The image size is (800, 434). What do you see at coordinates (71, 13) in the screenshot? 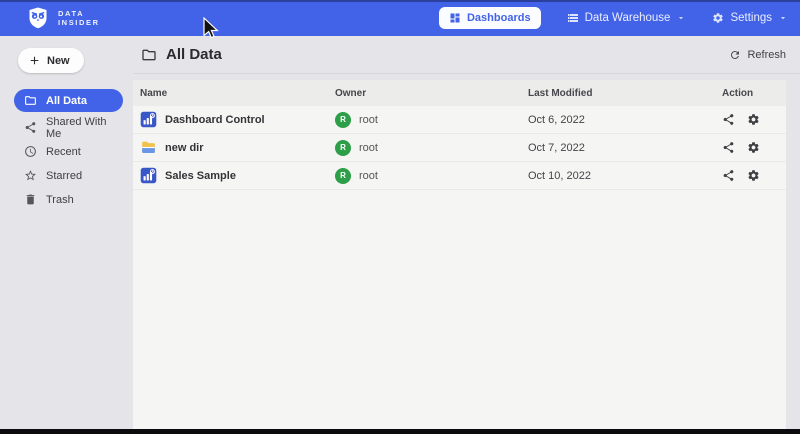
I see `brand-line1: DATA` at bounding box center [71, 13].